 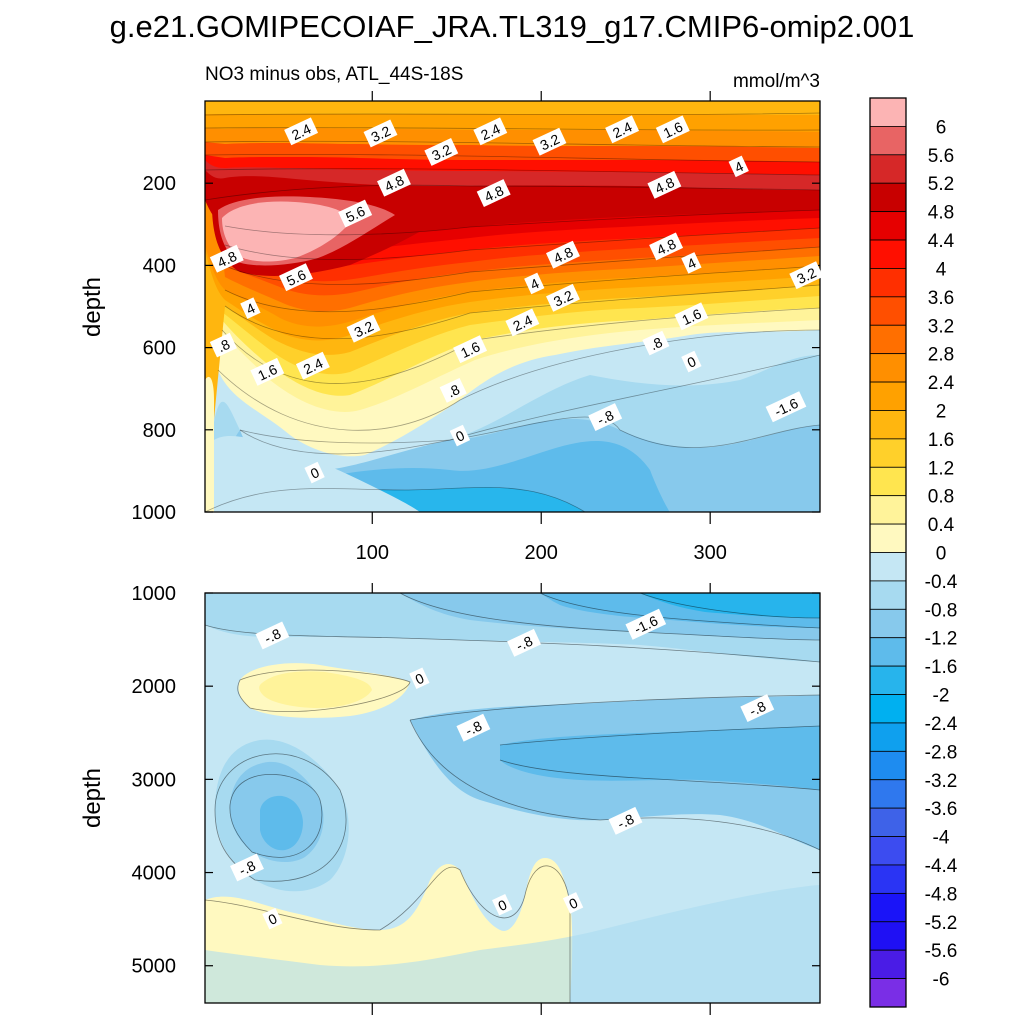 What do you see at coordinates (941, 269) in the screenshot?
I see `colorbar-label: 4` at bounding box center [941, 269].